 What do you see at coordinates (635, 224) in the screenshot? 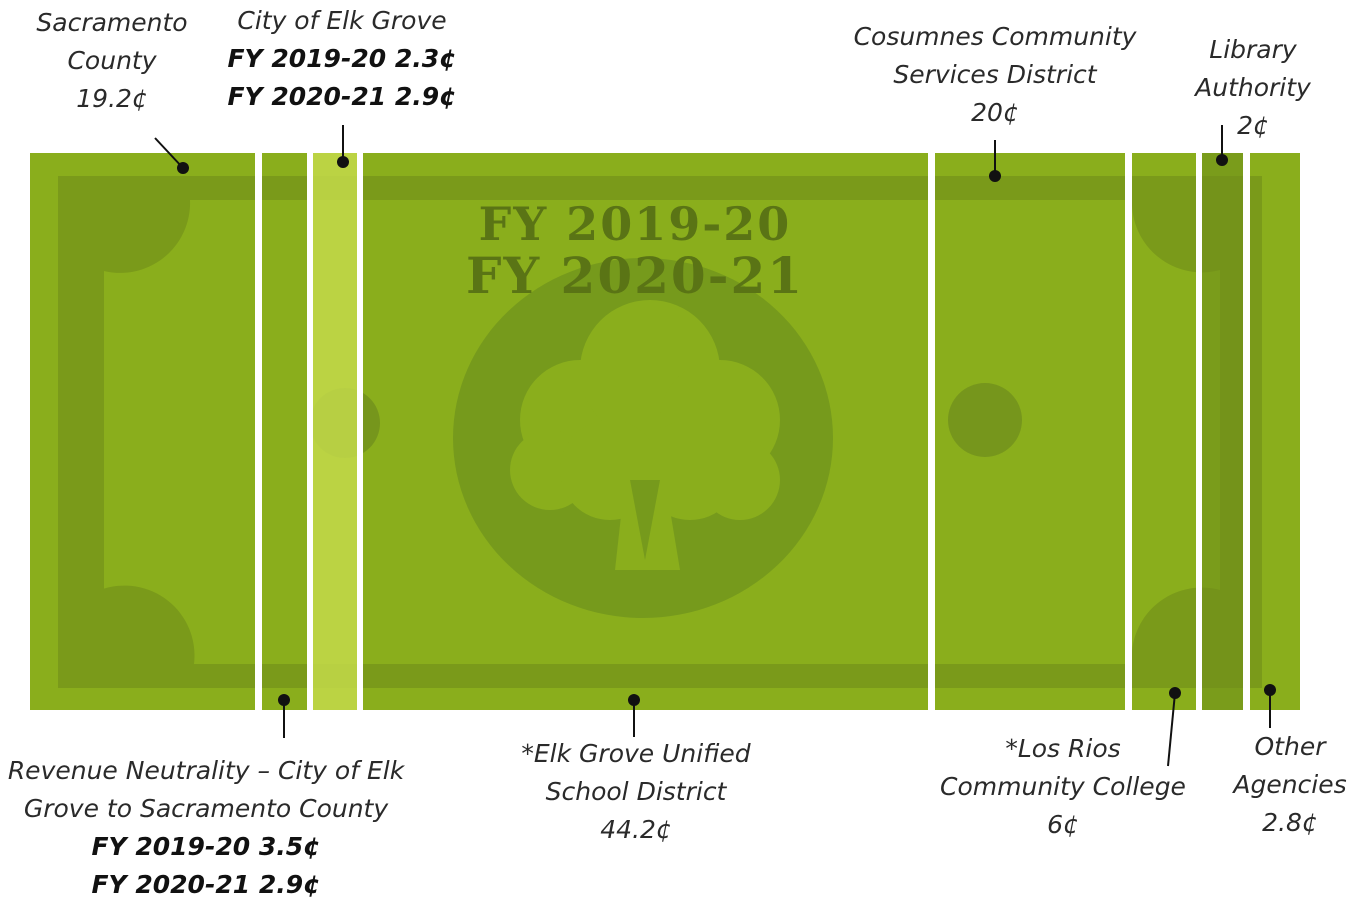
I see `bill-title: FY 2019-20` at bounding box center [635, 224].